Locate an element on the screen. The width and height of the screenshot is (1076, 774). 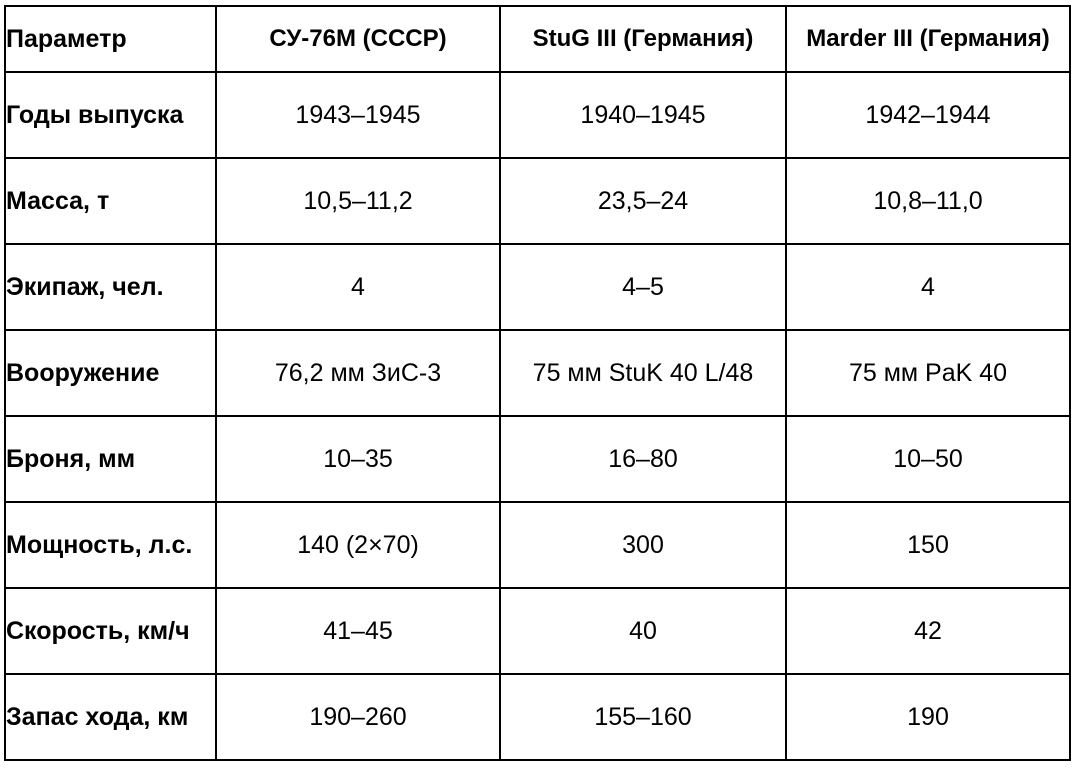
header-cell-stug3: StuG III (Германия) is located at coordinates (643, 39).